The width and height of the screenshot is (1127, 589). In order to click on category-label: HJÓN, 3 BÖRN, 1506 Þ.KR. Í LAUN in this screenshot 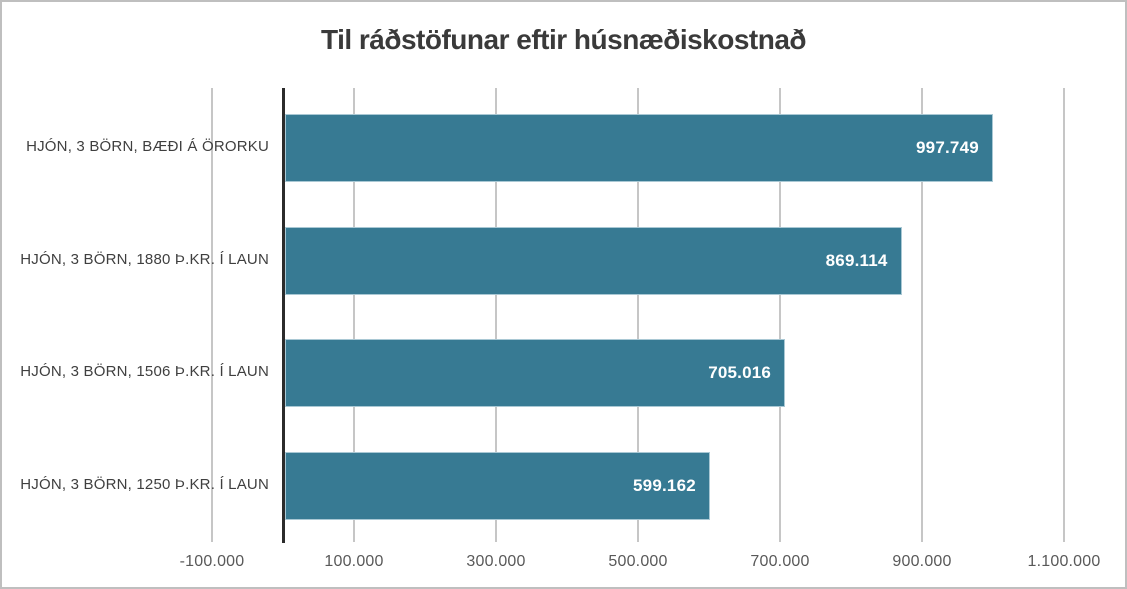, I will do `click(144, 371)`.